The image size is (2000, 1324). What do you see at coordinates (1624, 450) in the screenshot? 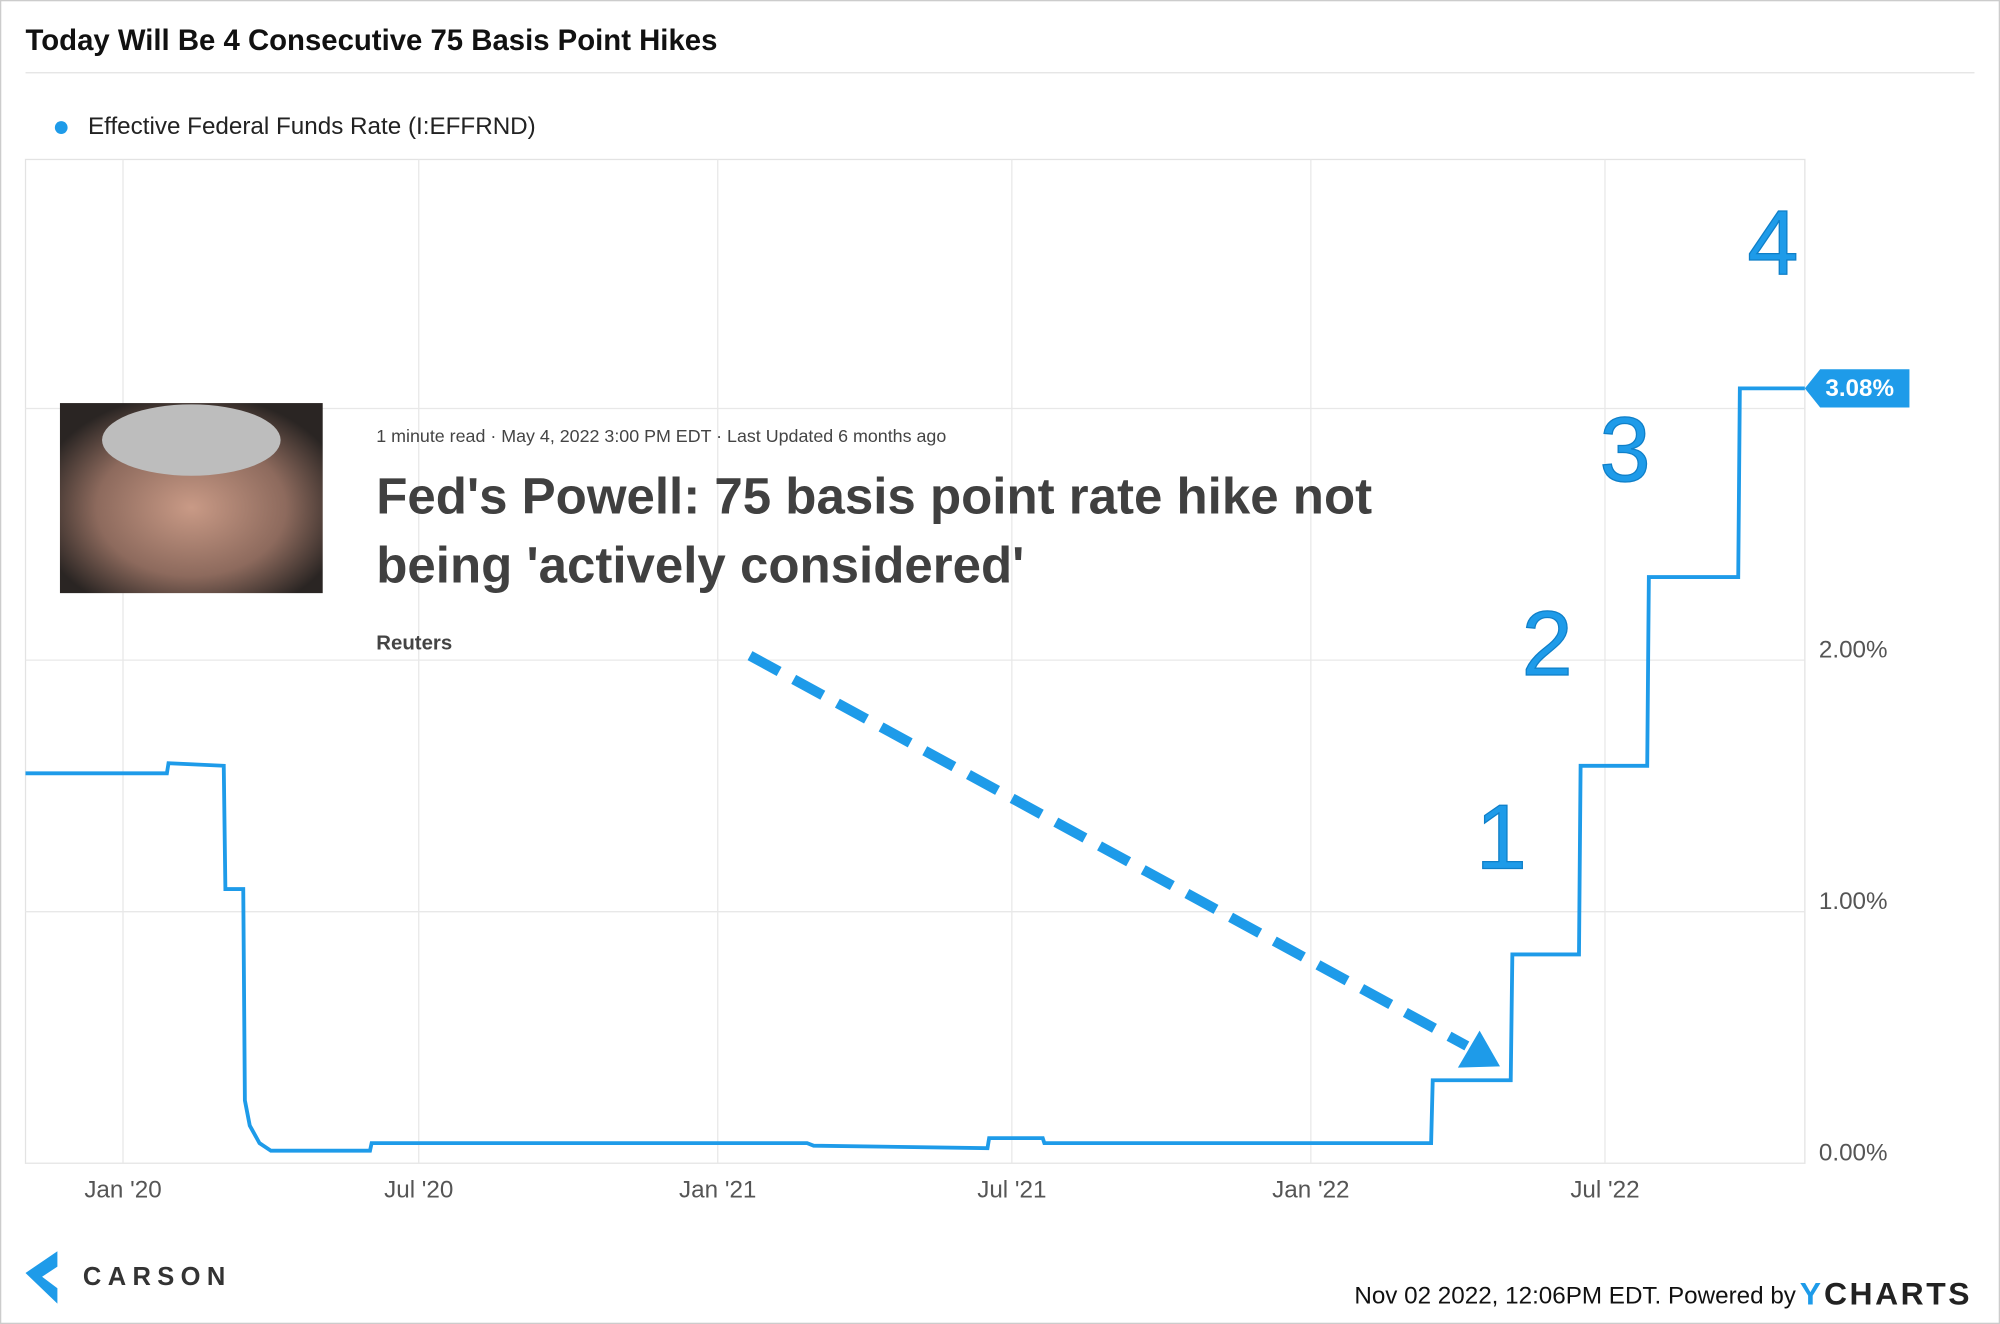
I see `annotation: 3` at bounding box center [1624, 450].